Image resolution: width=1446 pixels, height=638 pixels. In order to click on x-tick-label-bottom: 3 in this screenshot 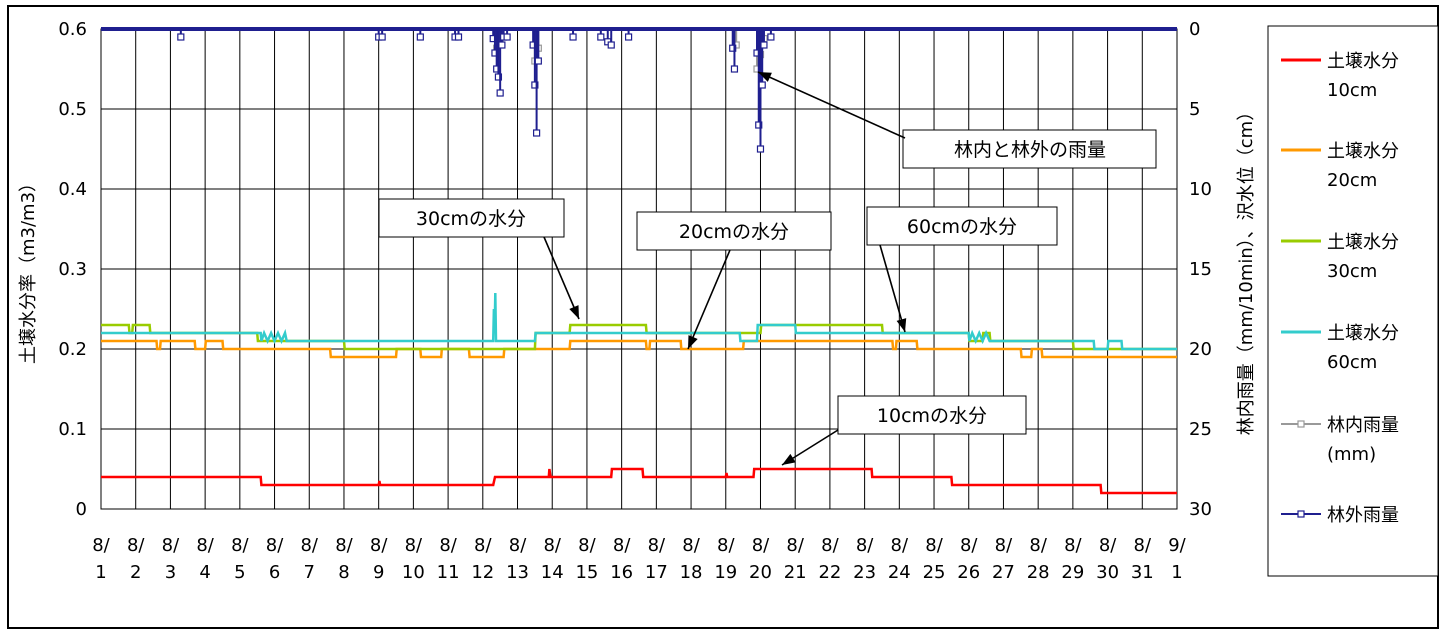, I will do `click(170, 572)`.